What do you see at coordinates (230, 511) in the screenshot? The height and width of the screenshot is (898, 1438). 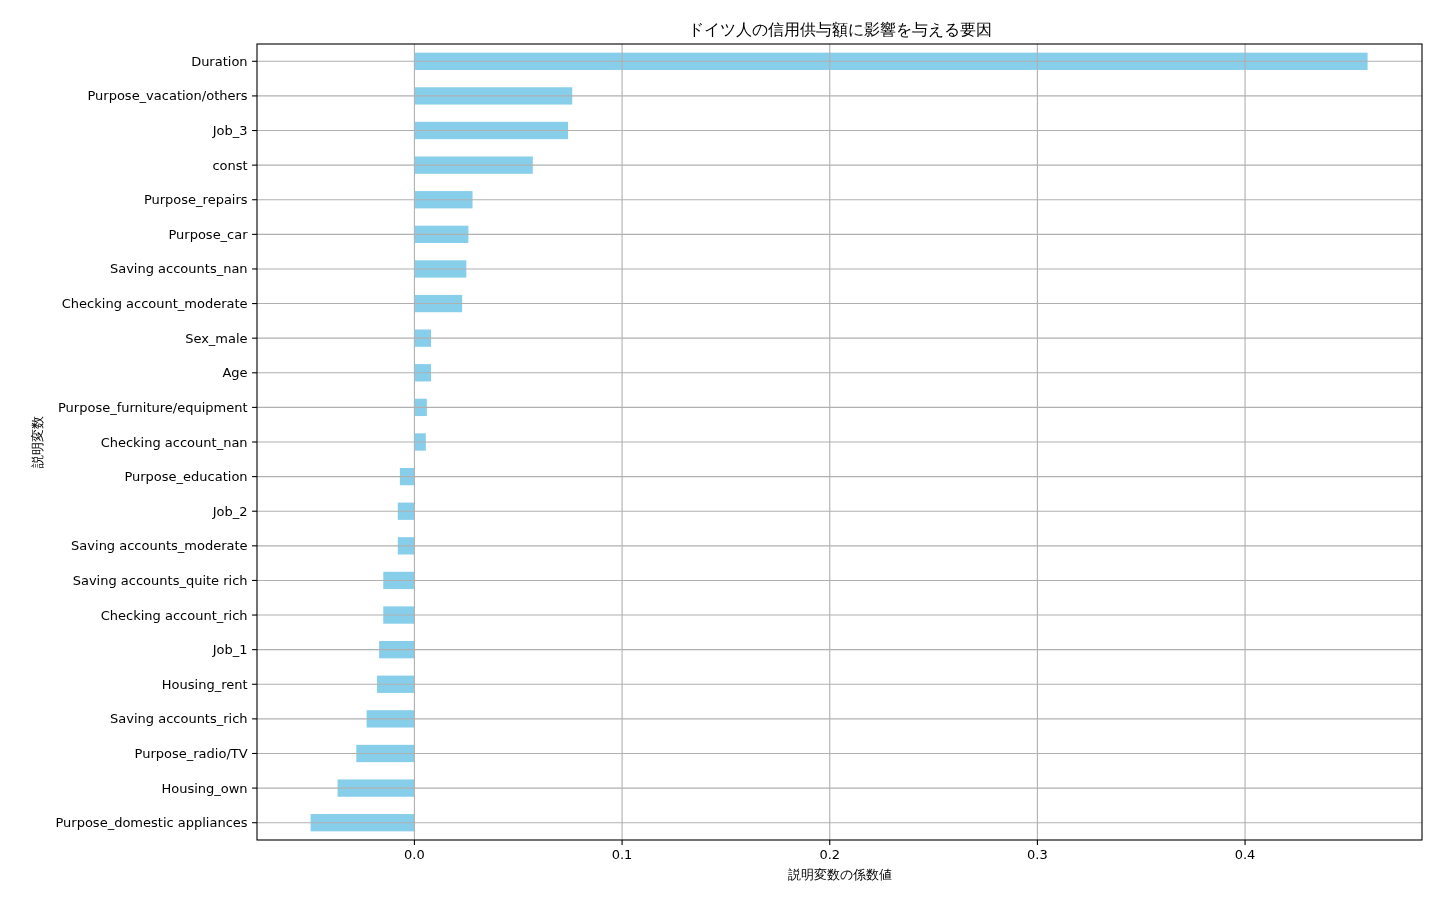 I see `y-tick-label: Job_2` at bounding box center [230, 511].